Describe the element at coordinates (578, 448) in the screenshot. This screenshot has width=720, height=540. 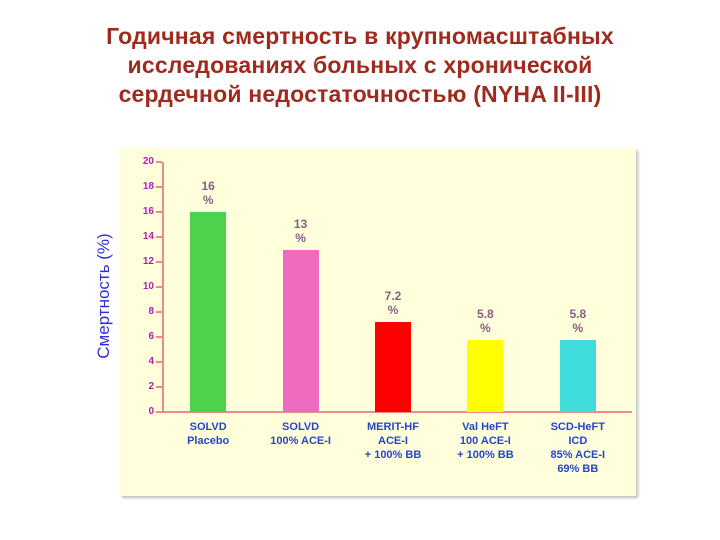
I see `x-axis-category-label: SCD-HeFT ICD 85% ACE-I 69% BB` at that location.